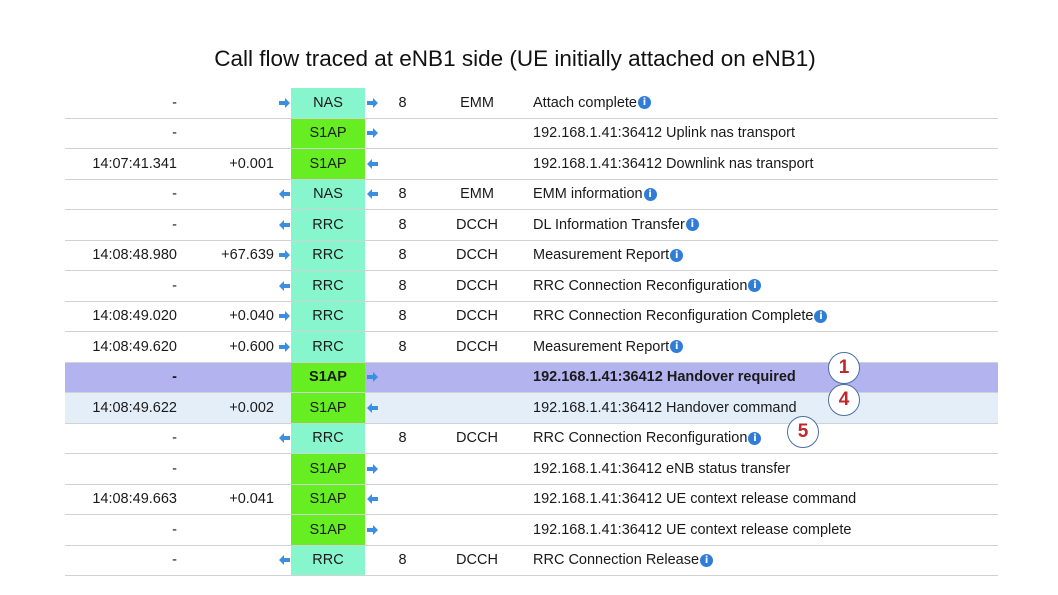 The image size is (1058, 595). Describe the element at coordinates (251, 407) in the screenshot. I see `delta-cell: +0.002` at that location.